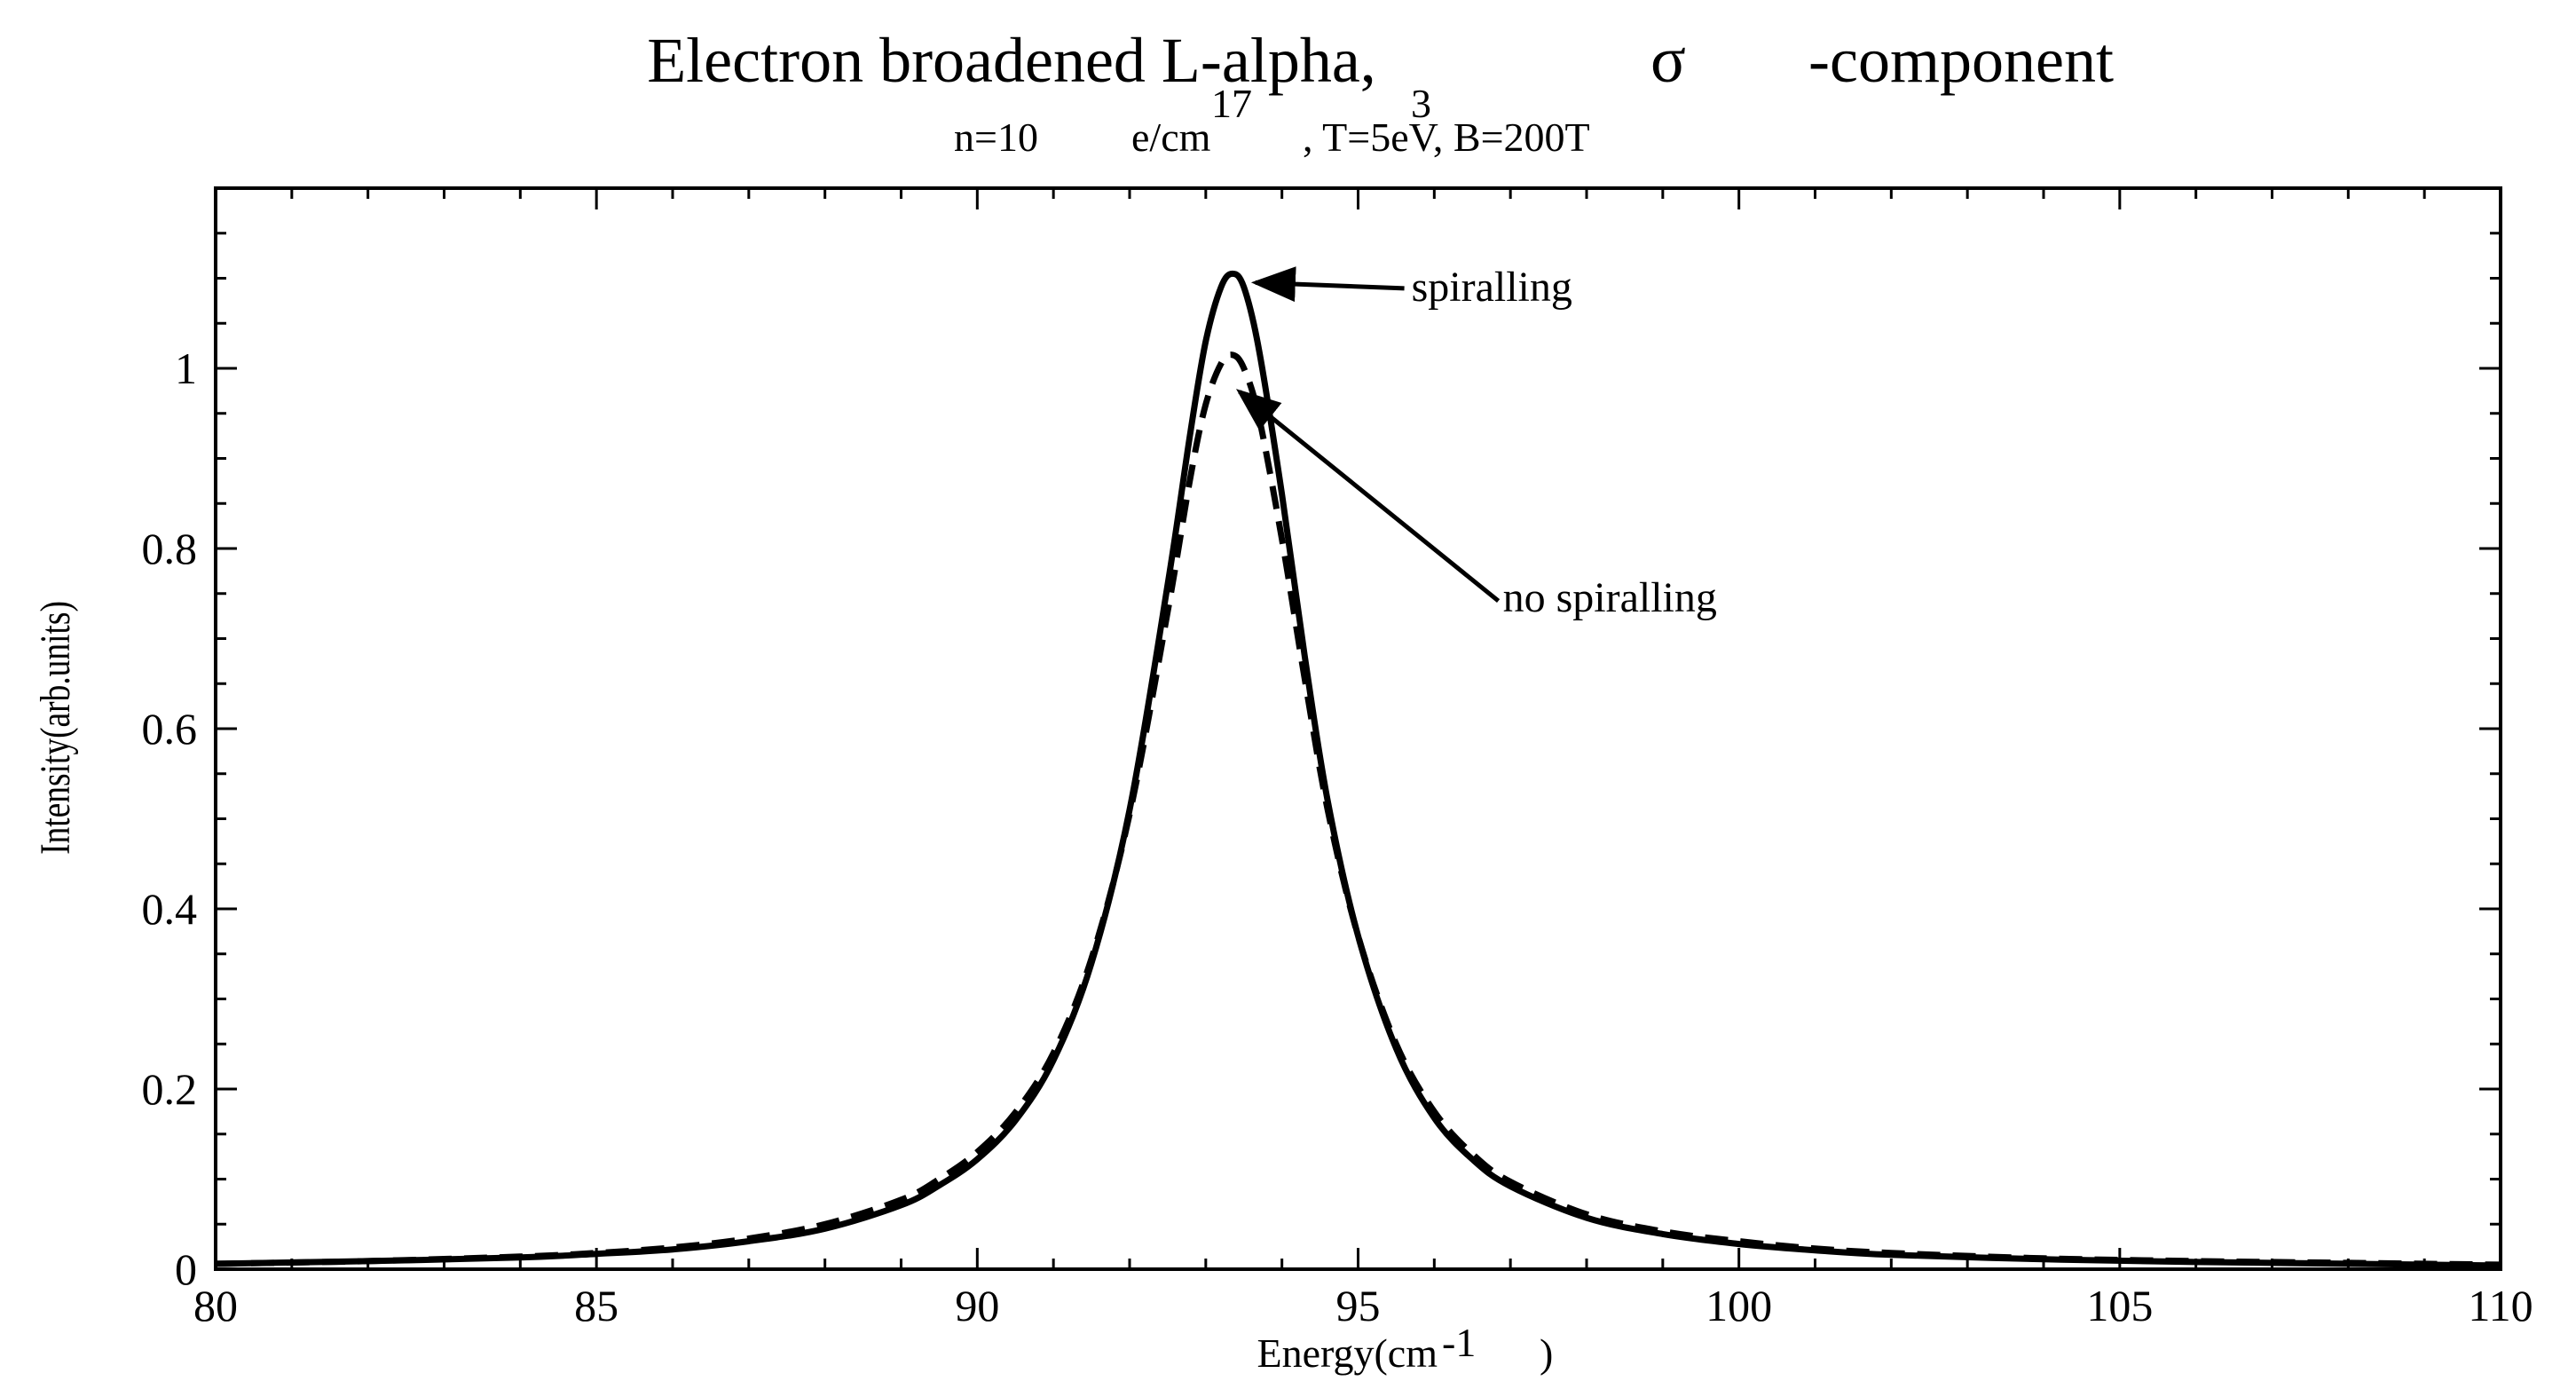  What do you see at coordinates (170, 548) in the screenshot?
I see `y-tick-label: 0.8` at bounding box center [170, 548].